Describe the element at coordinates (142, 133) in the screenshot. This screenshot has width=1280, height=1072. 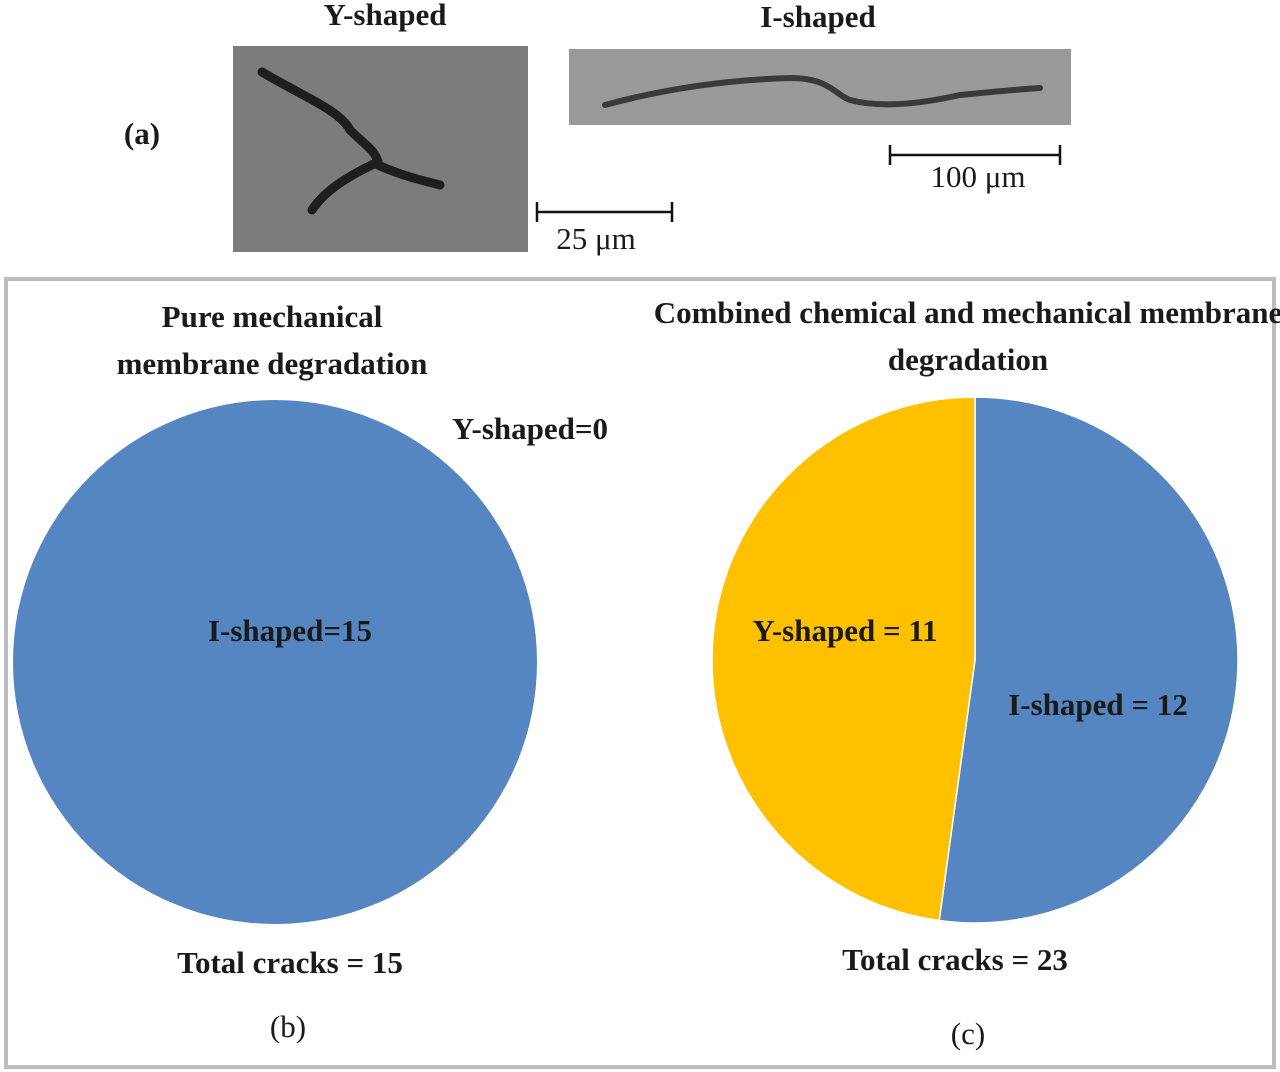
I see `panel-label: (a)` at that location.